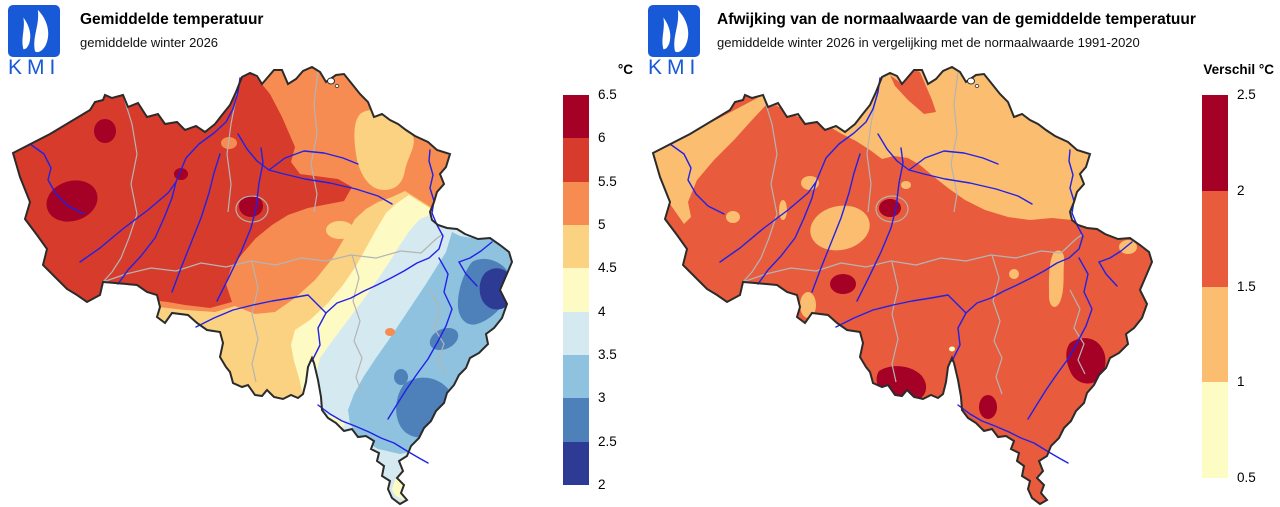 This screenshot has width=1280, height=507. I want to click on legend-tick-label: 3.5, so click(607, 354).